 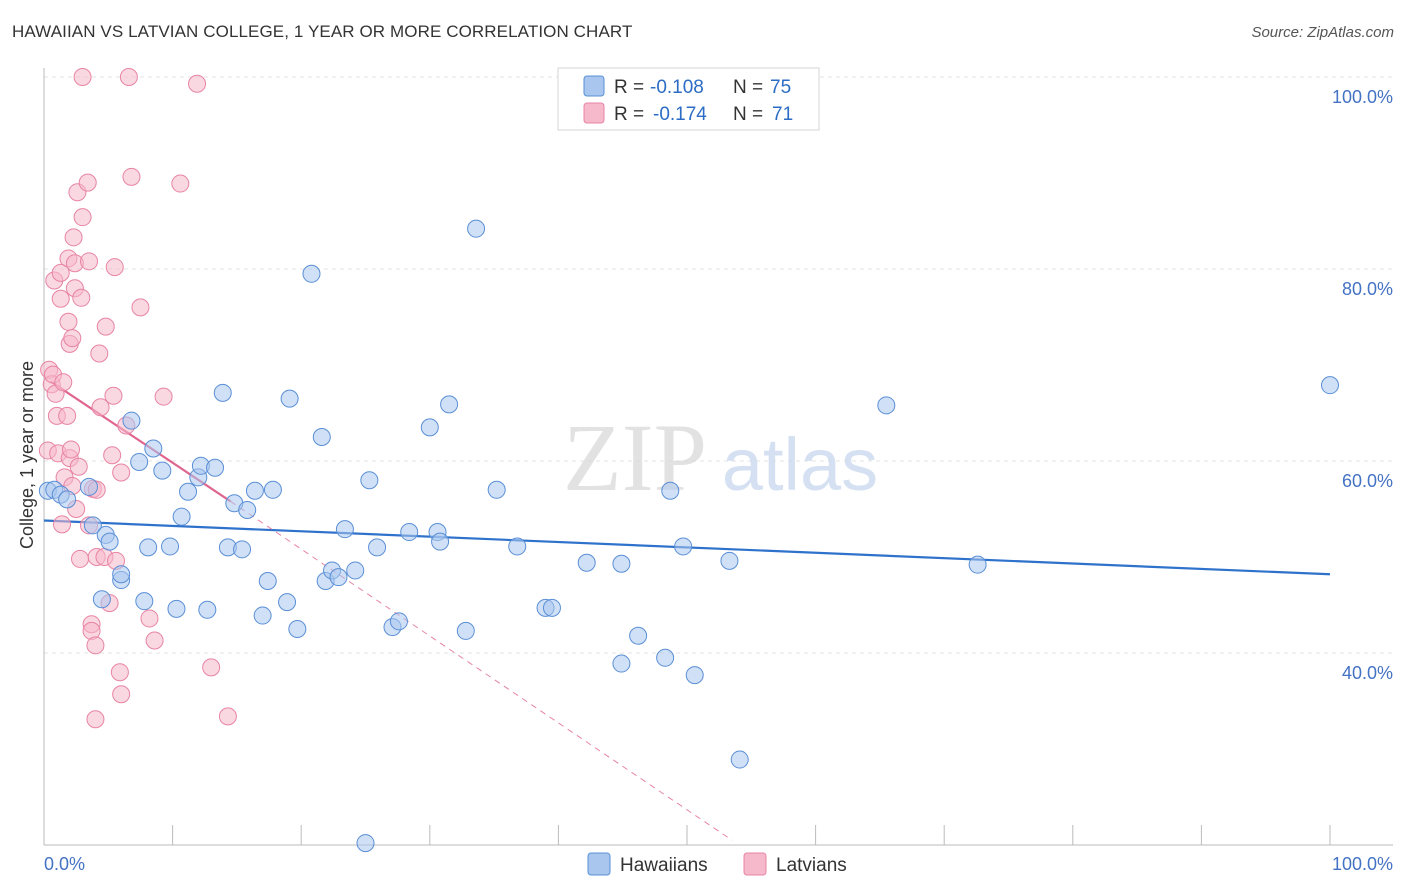 What do you see at coordinates (687, 835) in the screenshot?
I see `x-axis-ticks` at bounding box center [687, 835].